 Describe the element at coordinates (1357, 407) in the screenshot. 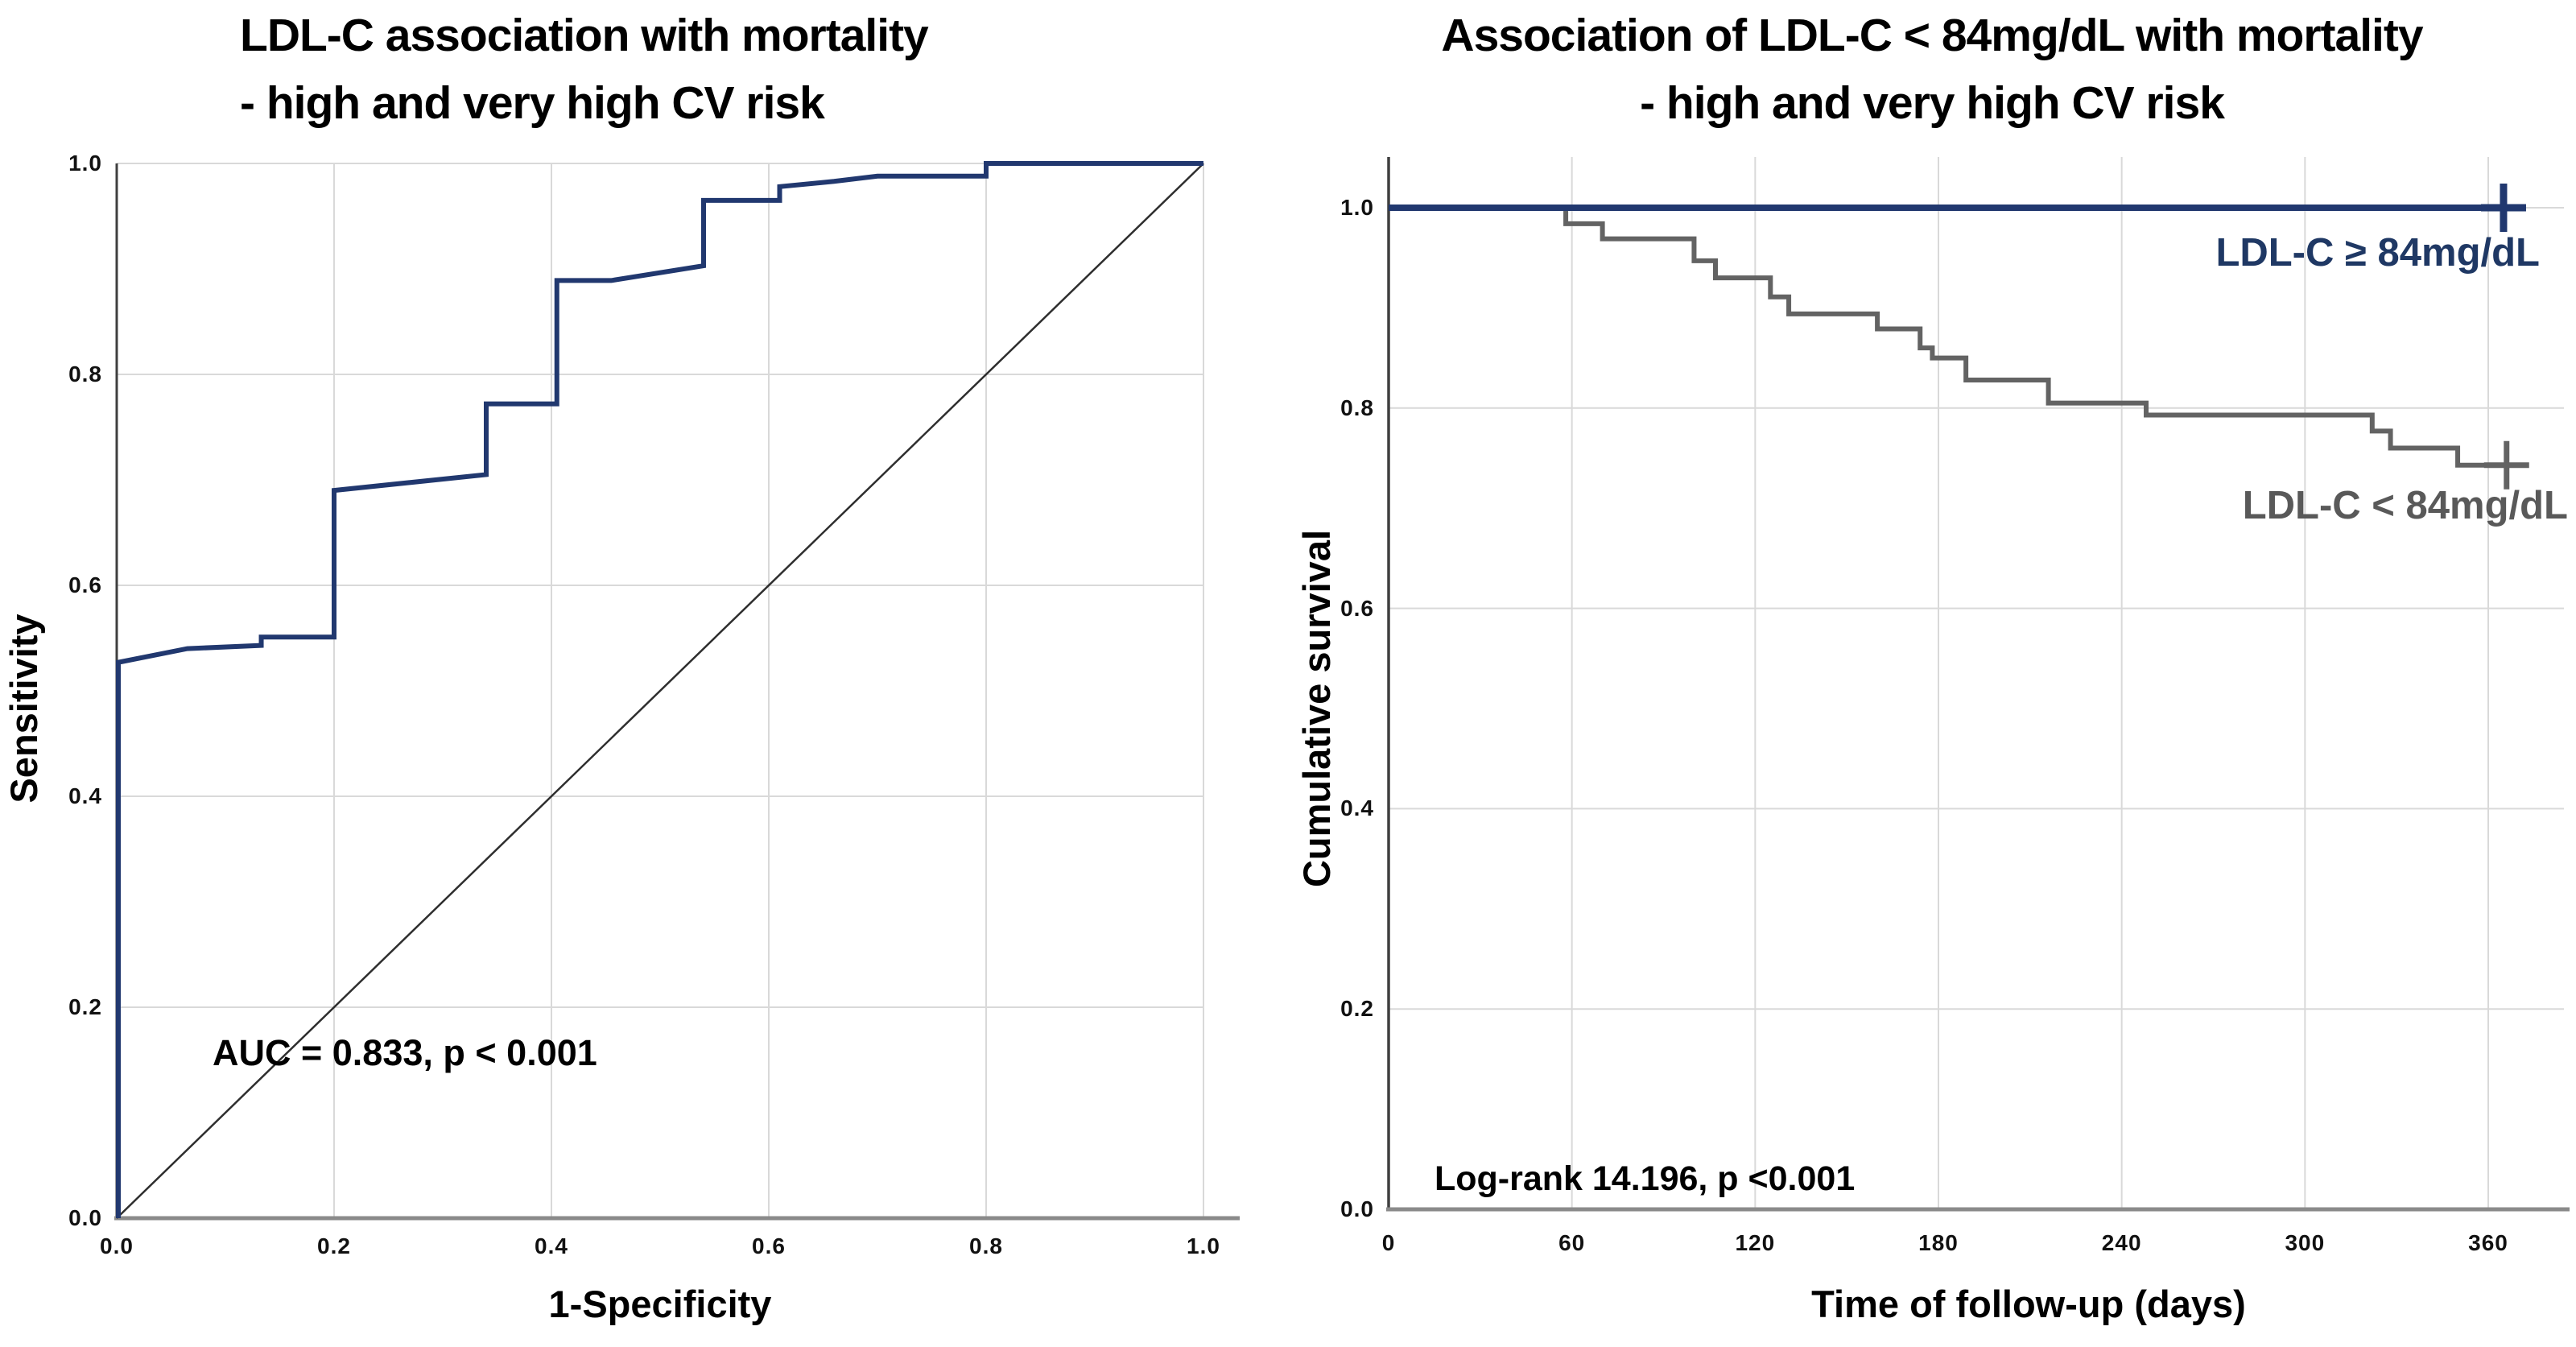

I see `km-y-tick-label: 0.8` at that location.